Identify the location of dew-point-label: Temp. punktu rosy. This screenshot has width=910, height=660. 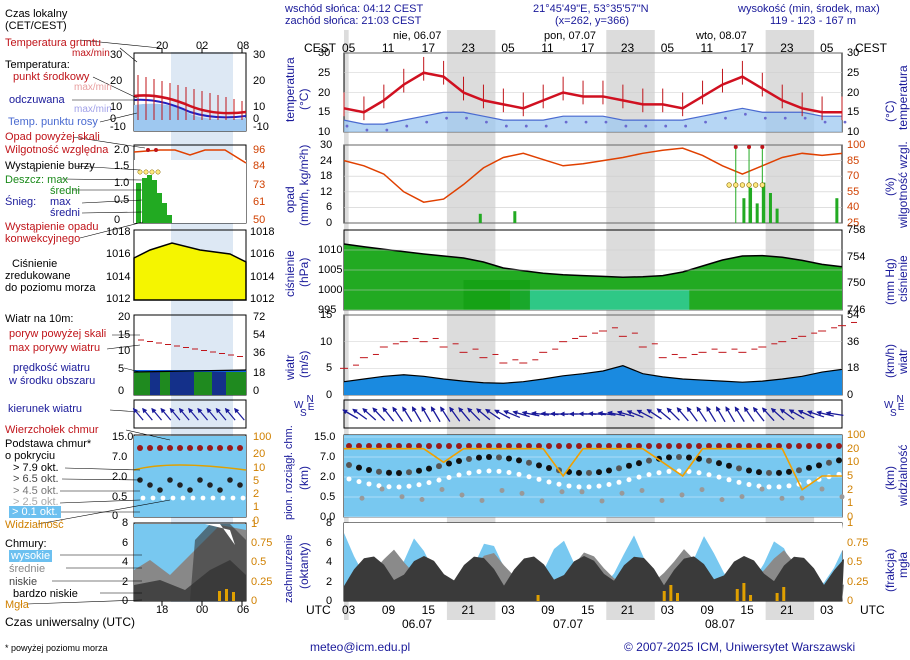
(53, 122).